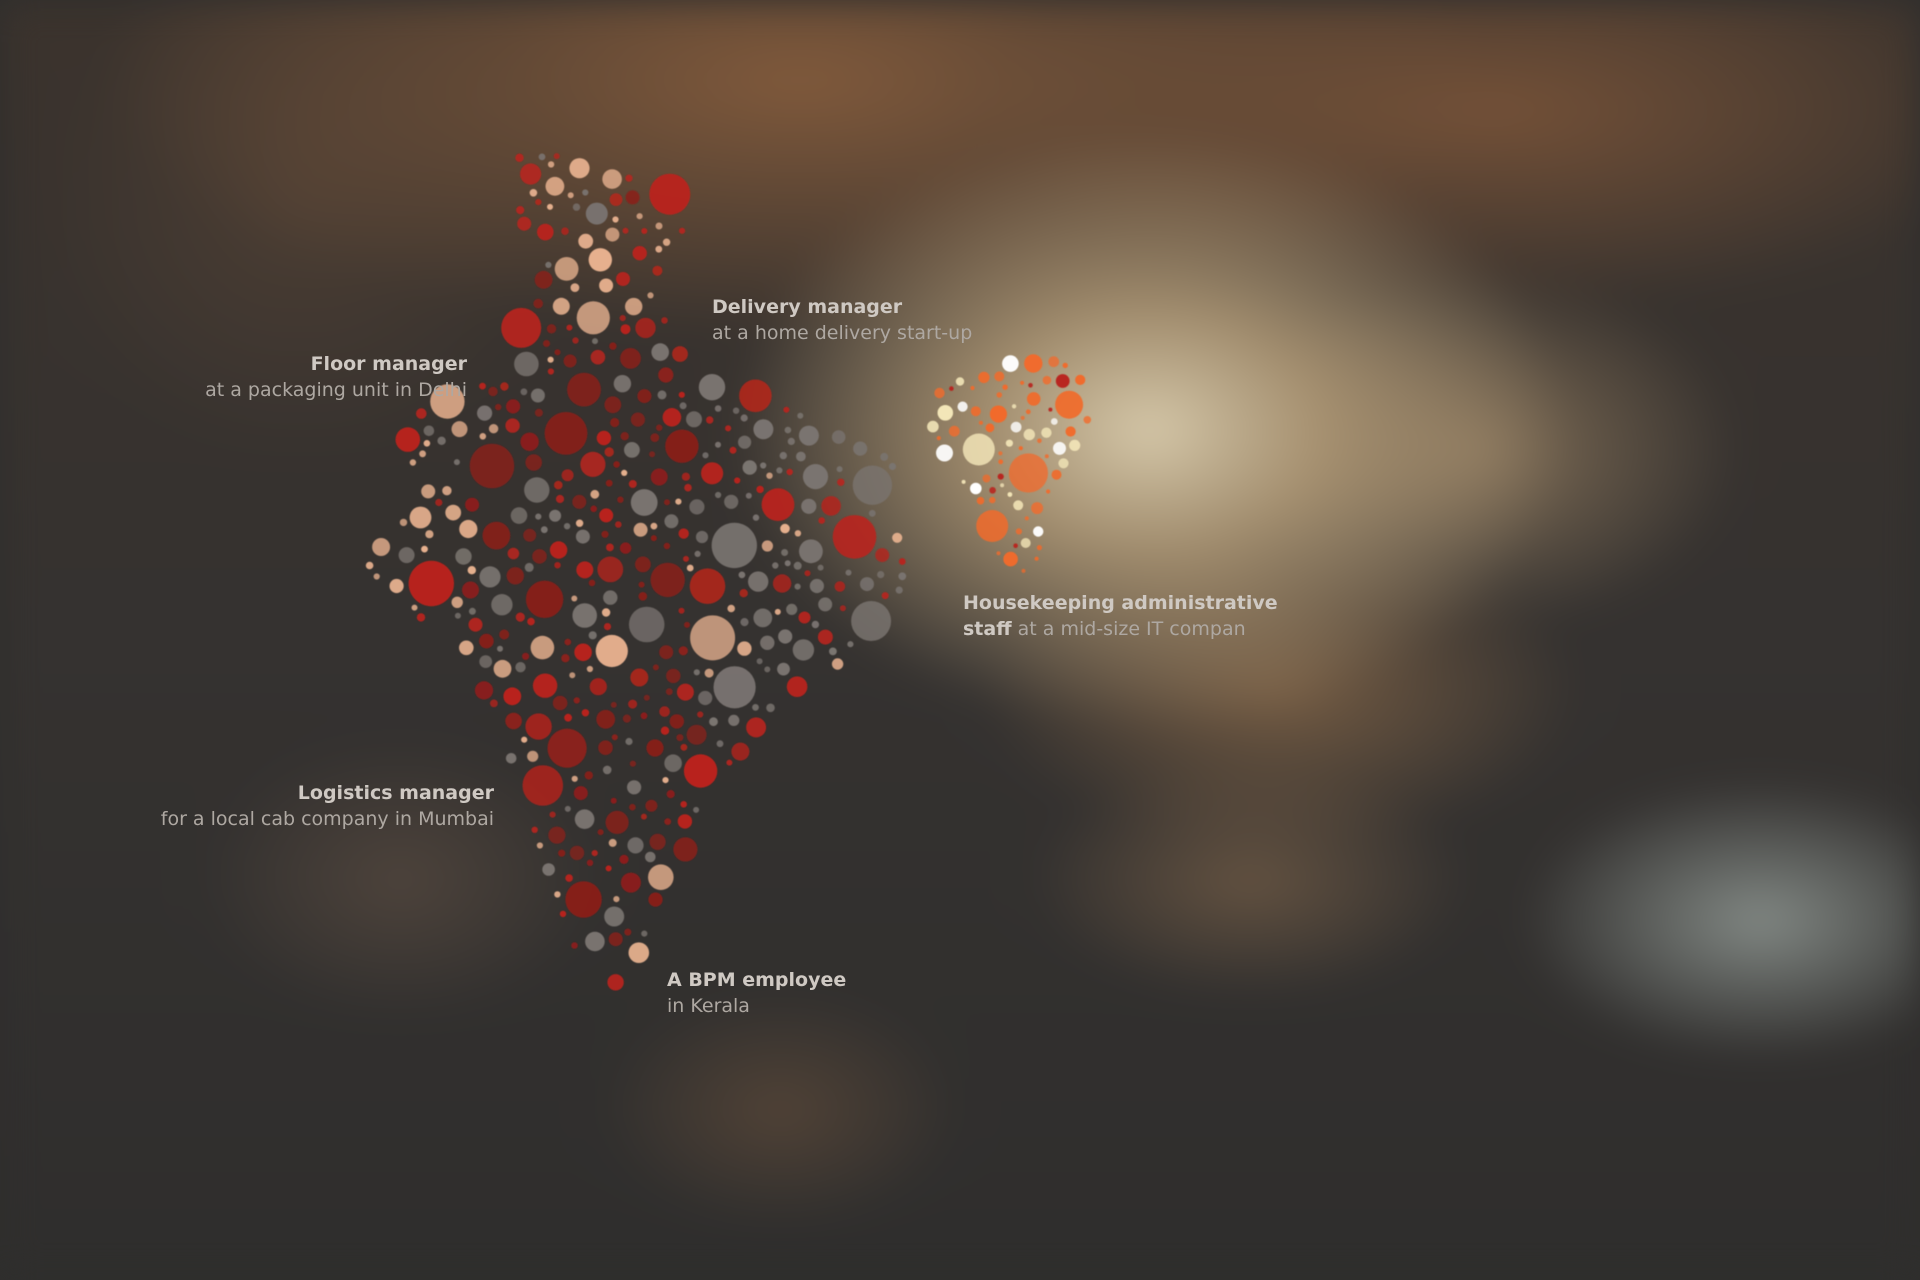 Image resolution: width=1920 pixels, height=1280 pixels. Describe the element at coordinates (987, 629) in the screenshot. I see `annotation-subtitle-bold: staff` at that location.